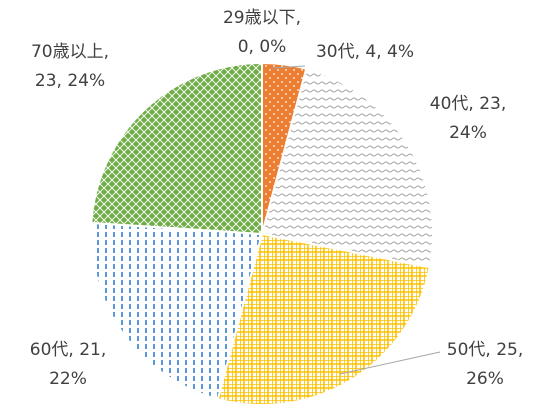  I want to click on data-label: 50代, 25, 26%, so click(485, 364).